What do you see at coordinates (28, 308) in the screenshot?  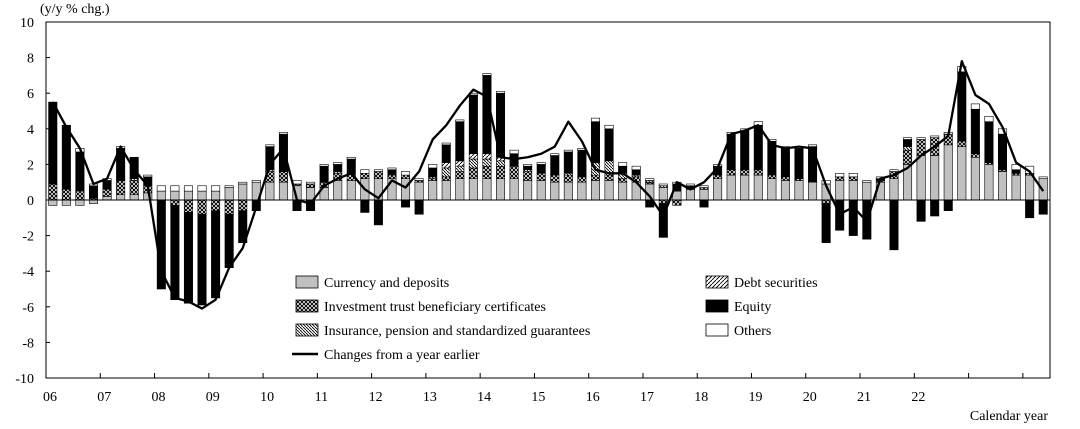 I see `y-tick-label: -6` at bounding box center [28, 308].